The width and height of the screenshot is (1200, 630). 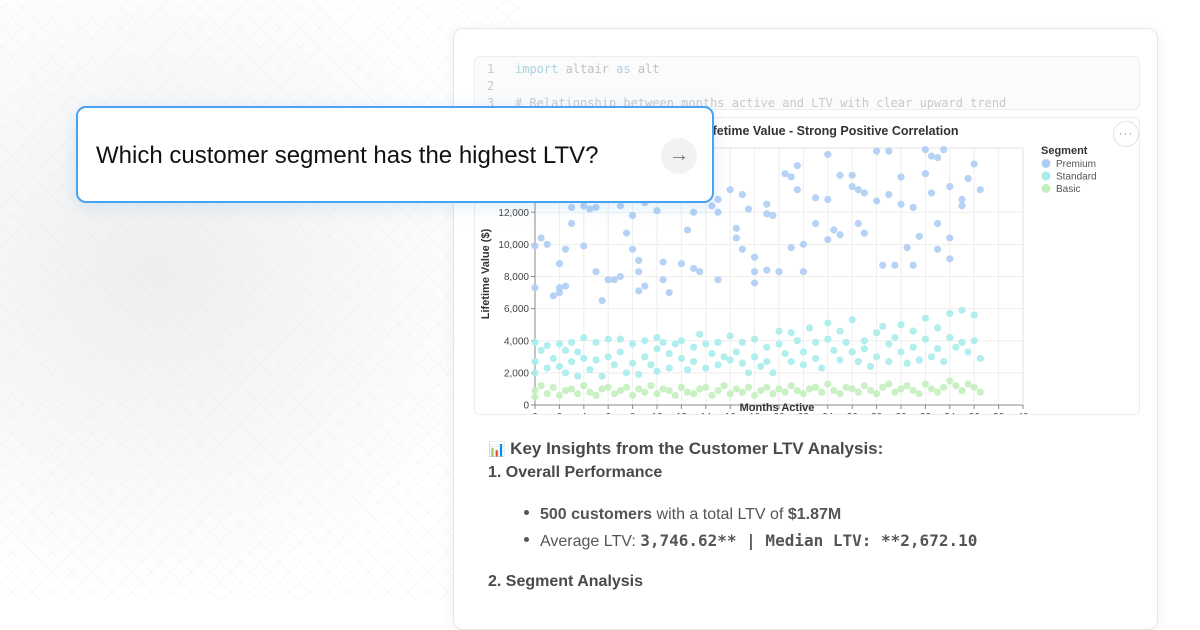 I want to click on chart-menu-button: ···, so click(x=1126, y=134).